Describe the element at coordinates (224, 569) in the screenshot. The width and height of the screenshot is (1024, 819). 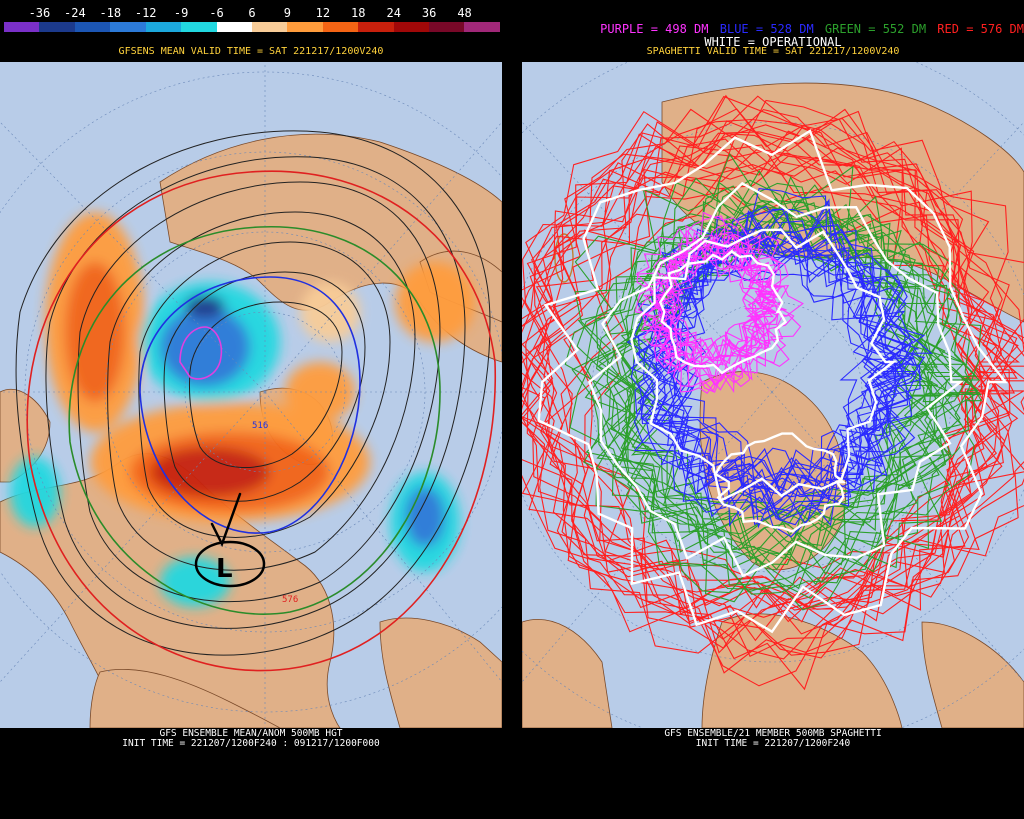
I see `low-pressure-letter: L` at that location.